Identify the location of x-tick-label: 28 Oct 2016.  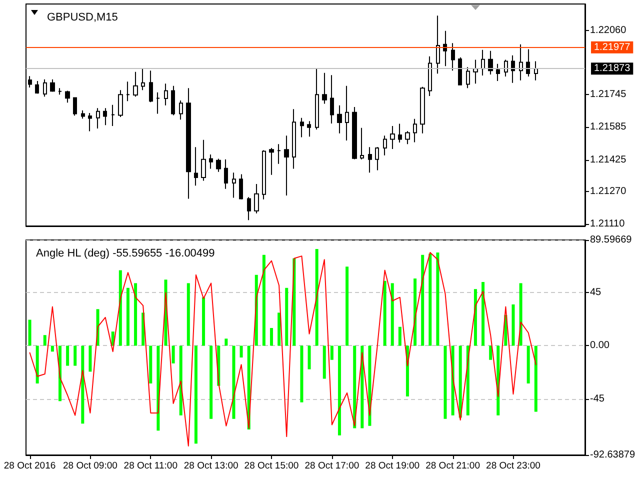
(30, 466).